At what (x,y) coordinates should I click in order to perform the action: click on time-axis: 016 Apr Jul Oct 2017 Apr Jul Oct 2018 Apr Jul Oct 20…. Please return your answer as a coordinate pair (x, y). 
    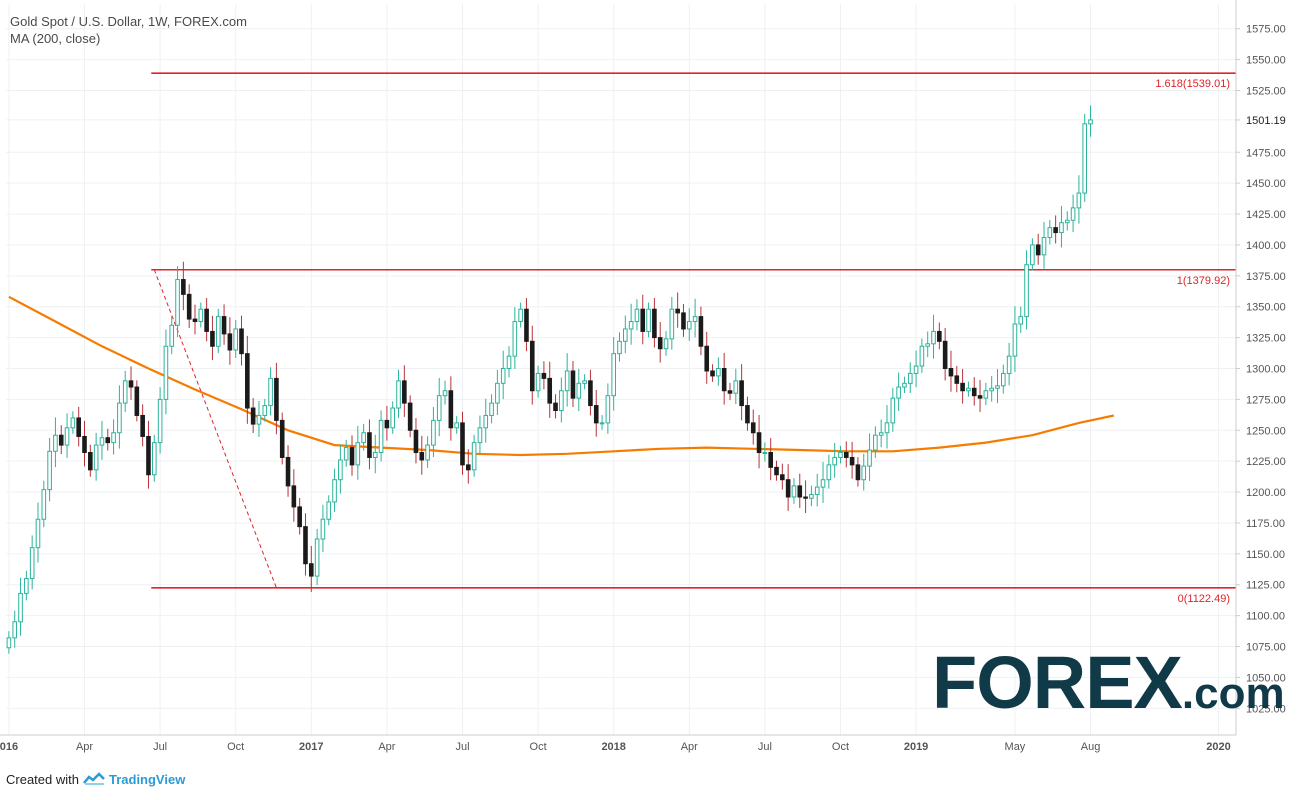
    Looking at the image, I should click on (618, 743).